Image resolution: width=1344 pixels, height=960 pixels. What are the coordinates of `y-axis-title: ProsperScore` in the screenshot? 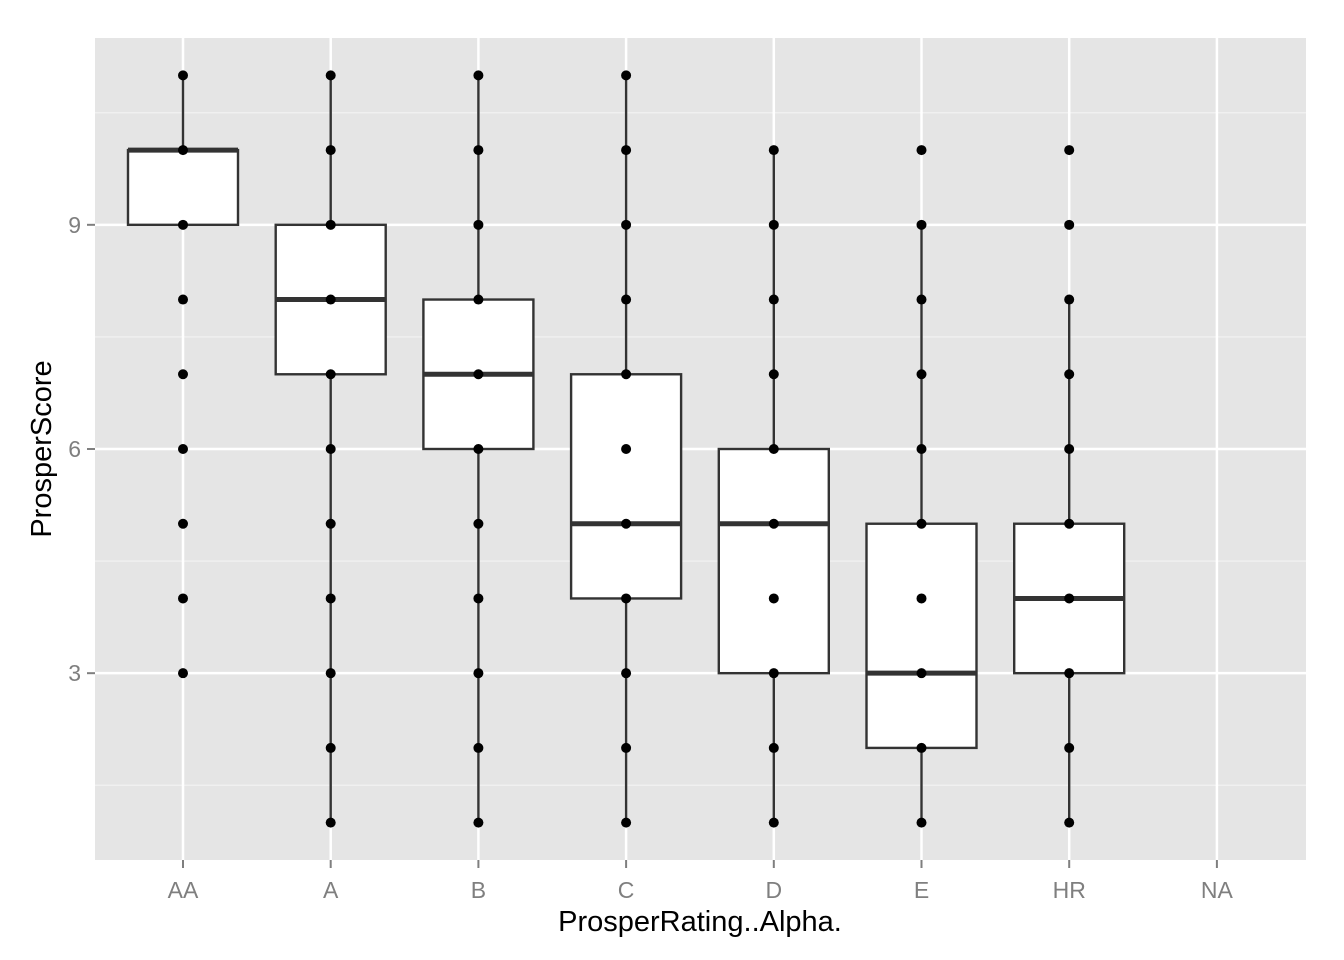 It's located at (42, 448).